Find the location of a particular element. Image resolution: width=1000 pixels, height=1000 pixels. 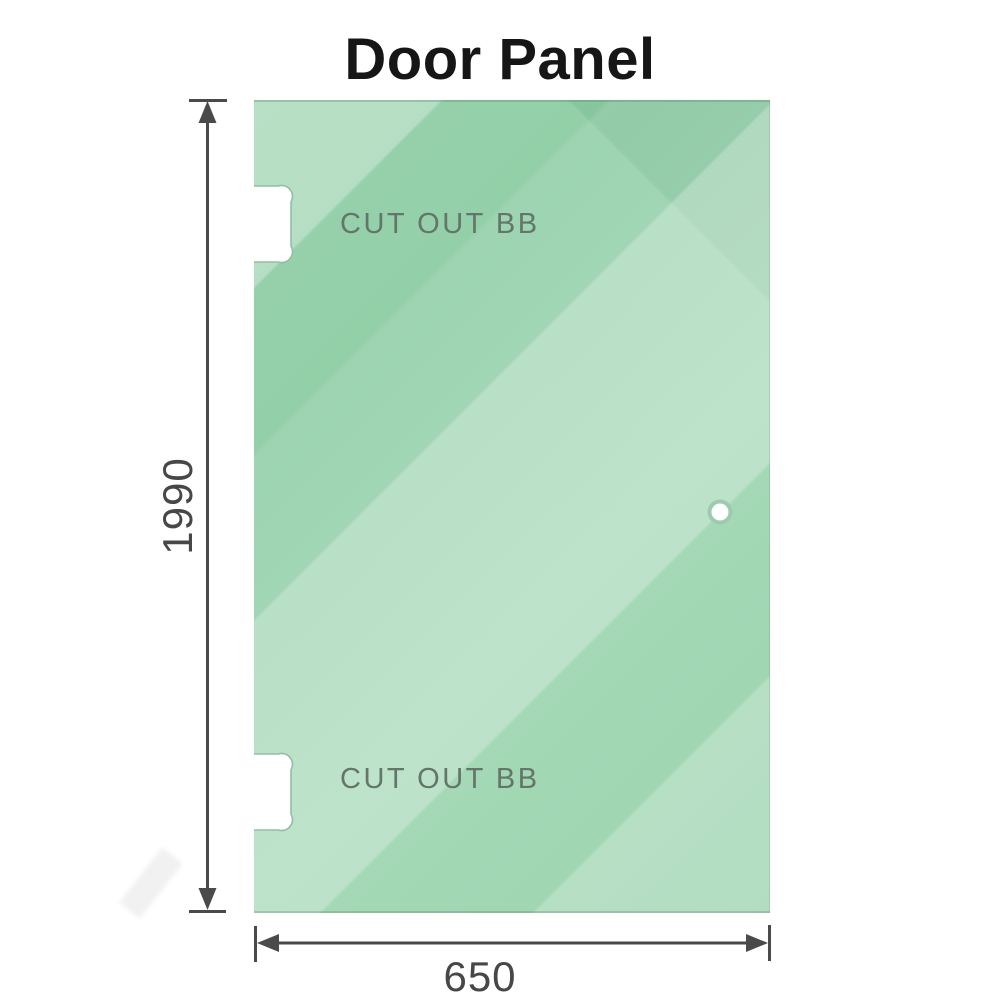

hinge-cutout-bottom-outline is located at coordinates (274, 792).